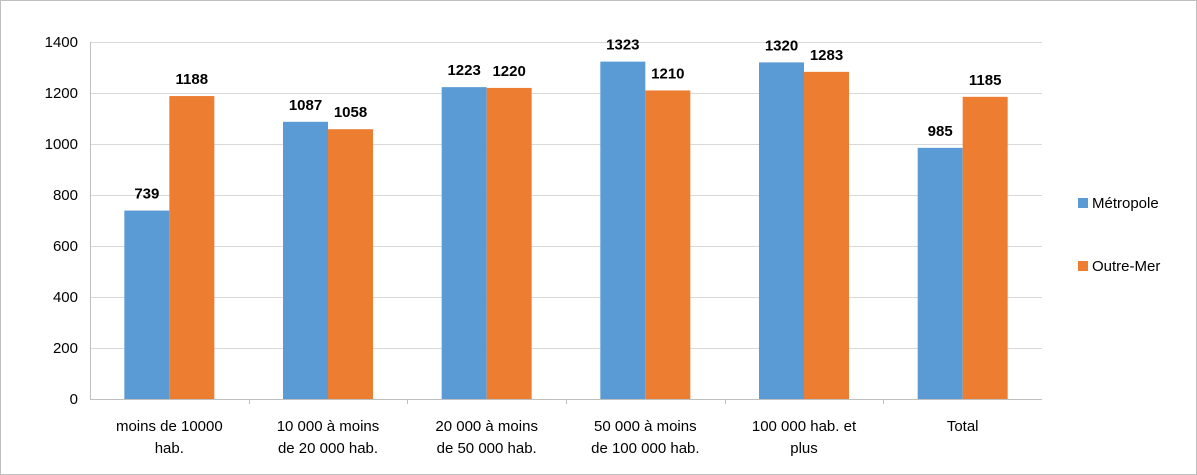  I want to click on bar-Métropole-3, so click(623, 230).